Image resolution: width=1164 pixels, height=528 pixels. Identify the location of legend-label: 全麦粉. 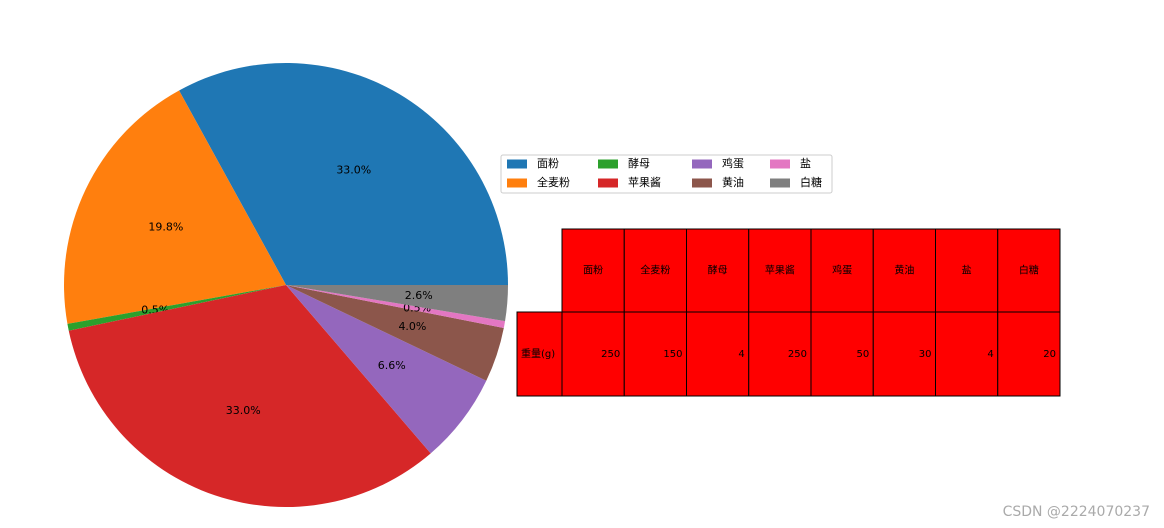
(553, 182).